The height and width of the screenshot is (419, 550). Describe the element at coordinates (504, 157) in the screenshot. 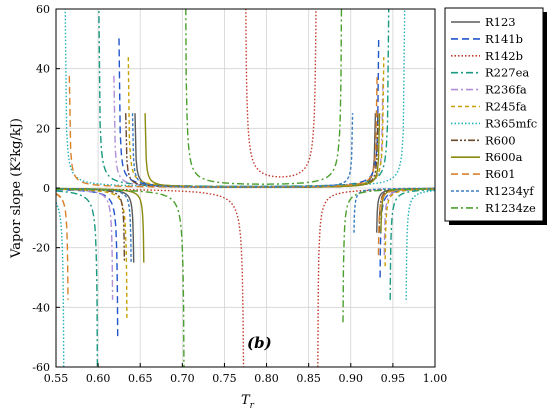

I see `legend-label: R600a` at that location.